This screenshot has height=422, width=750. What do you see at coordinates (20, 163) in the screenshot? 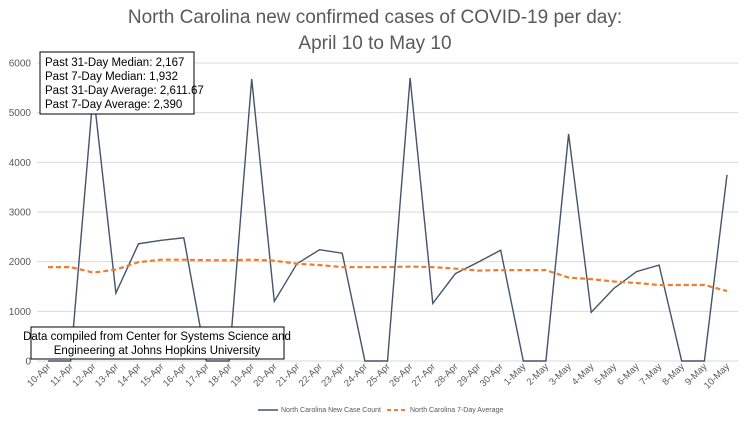
I see `y-tick-label: 4000` at bounding box center [20, 163].